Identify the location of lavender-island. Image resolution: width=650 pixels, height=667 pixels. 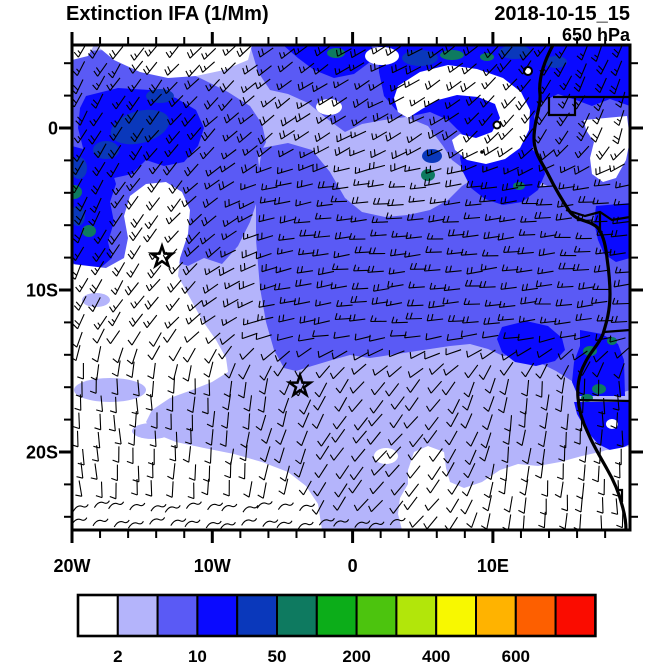
(110, 390).